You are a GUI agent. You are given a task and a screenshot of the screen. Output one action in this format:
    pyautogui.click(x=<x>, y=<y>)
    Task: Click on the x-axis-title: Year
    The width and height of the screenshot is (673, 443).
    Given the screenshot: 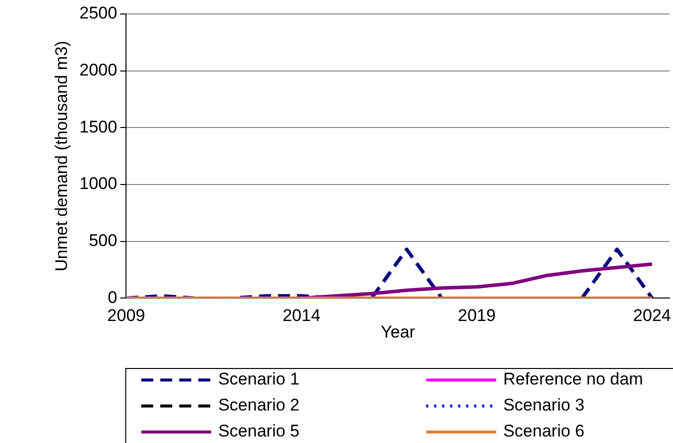 What is the action you would take?
    pyautogui.click(x=398, y=332)
    